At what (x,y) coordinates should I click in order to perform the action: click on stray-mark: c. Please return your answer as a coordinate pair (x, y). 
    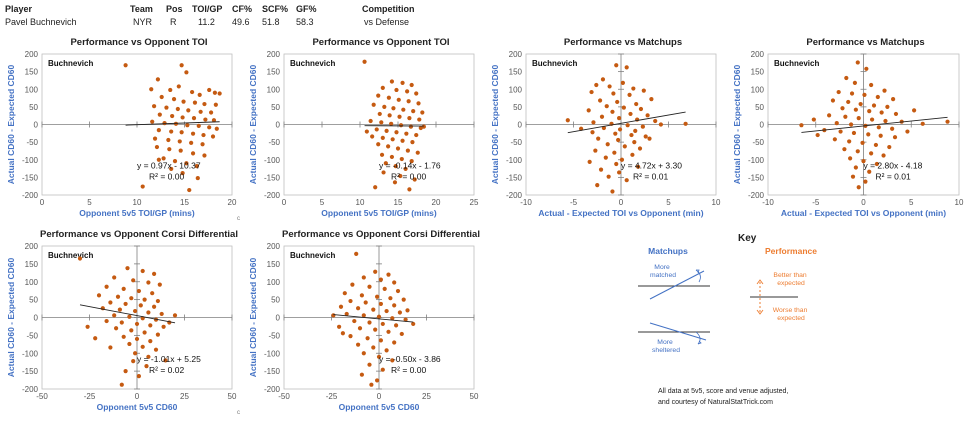
    Looking at the image, I should click on (238, 413).